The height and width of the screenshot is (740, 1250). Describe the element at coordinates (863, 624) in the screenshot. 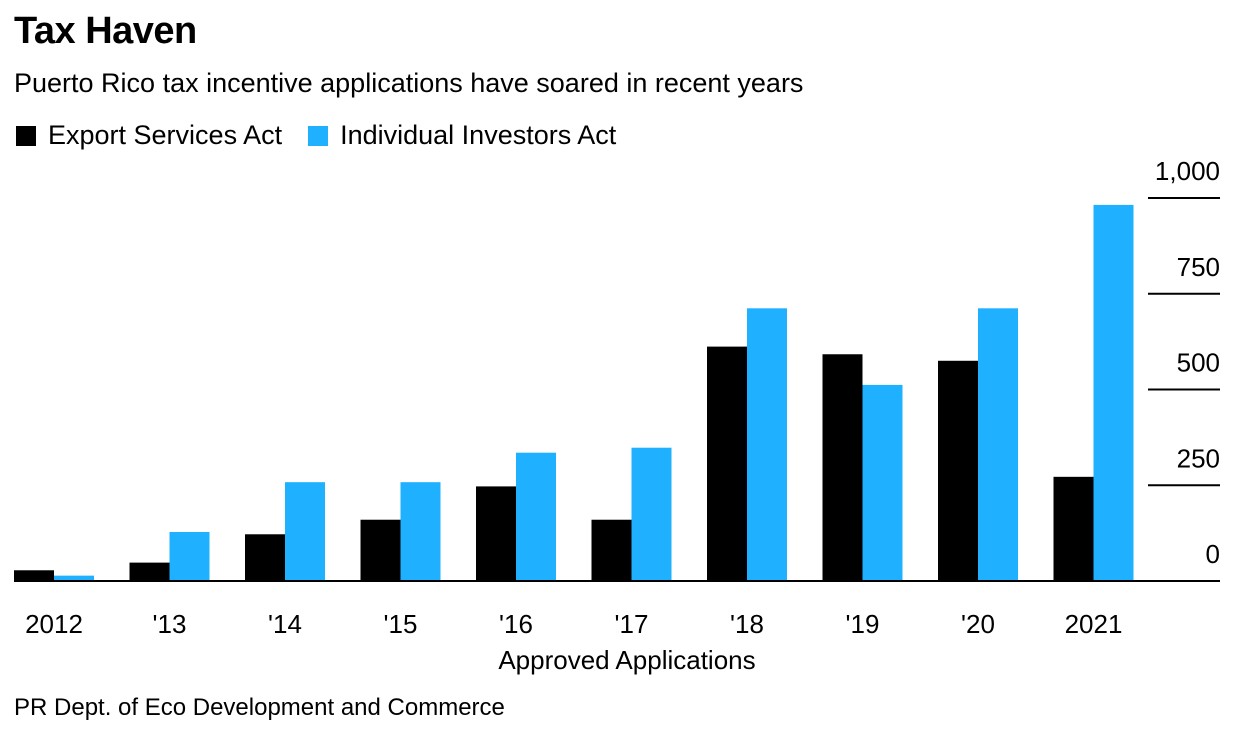

I see `x-tick-label: '19` at that location.